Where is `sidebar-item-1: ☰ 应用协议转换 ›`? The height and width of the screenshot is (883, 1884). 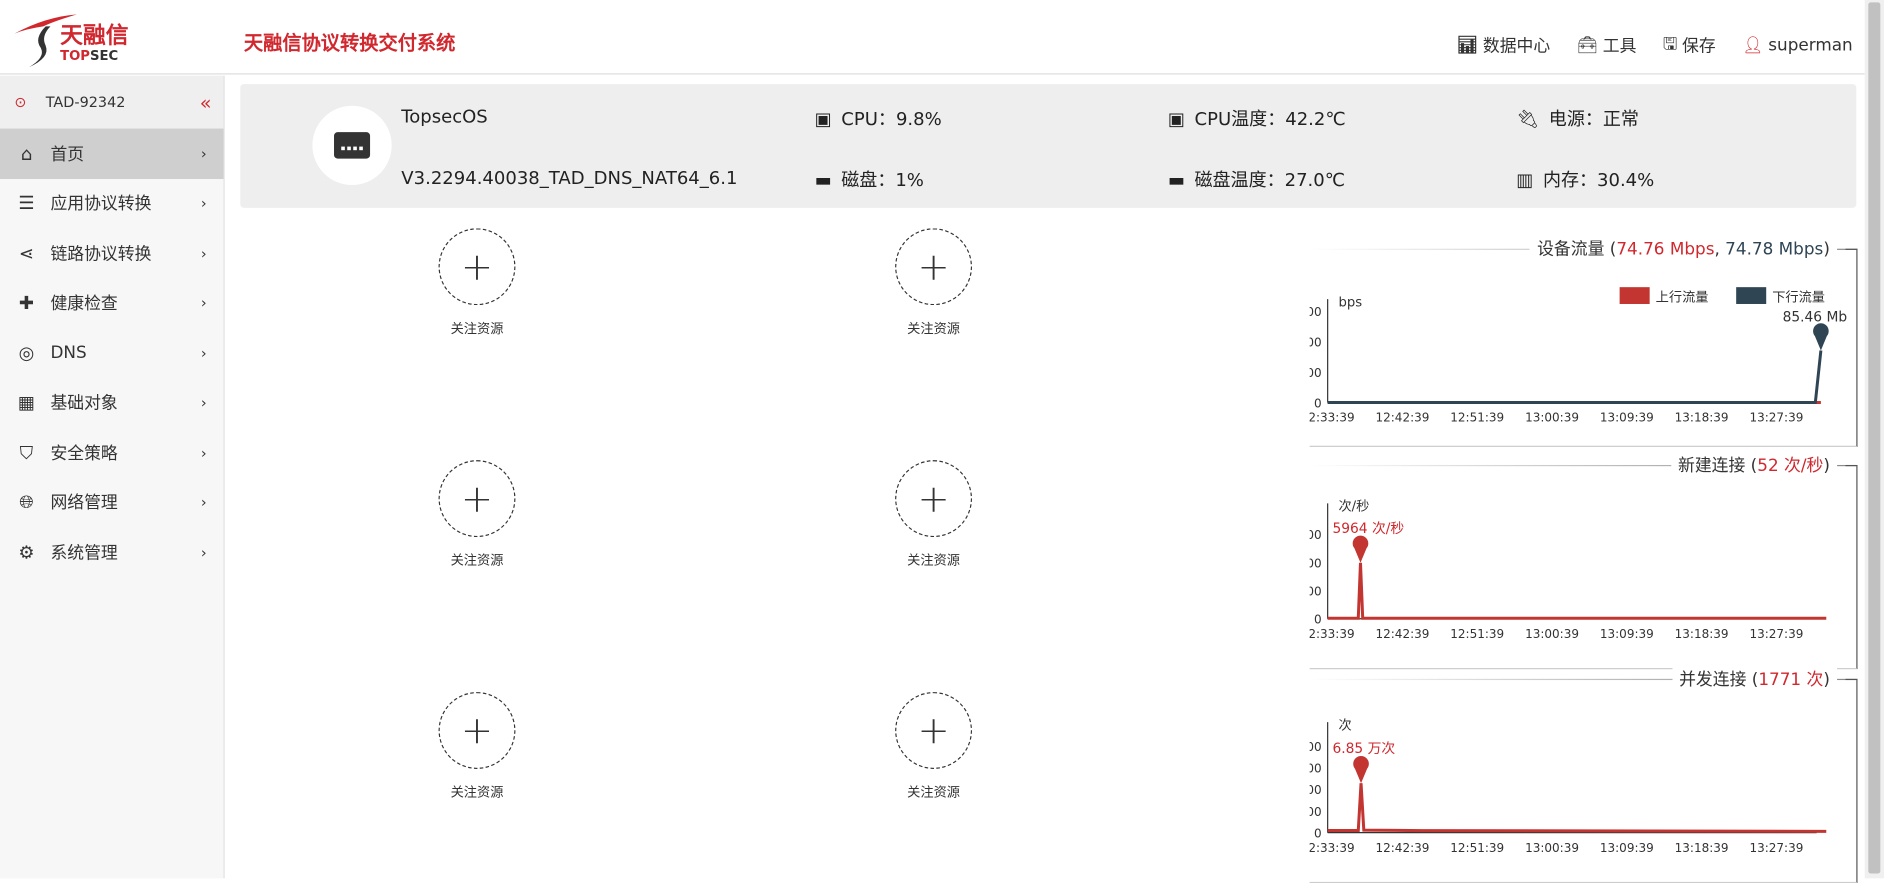 sidebar-item-1: ☰ 应用协议转换 › is located at coordinates (111, 203).